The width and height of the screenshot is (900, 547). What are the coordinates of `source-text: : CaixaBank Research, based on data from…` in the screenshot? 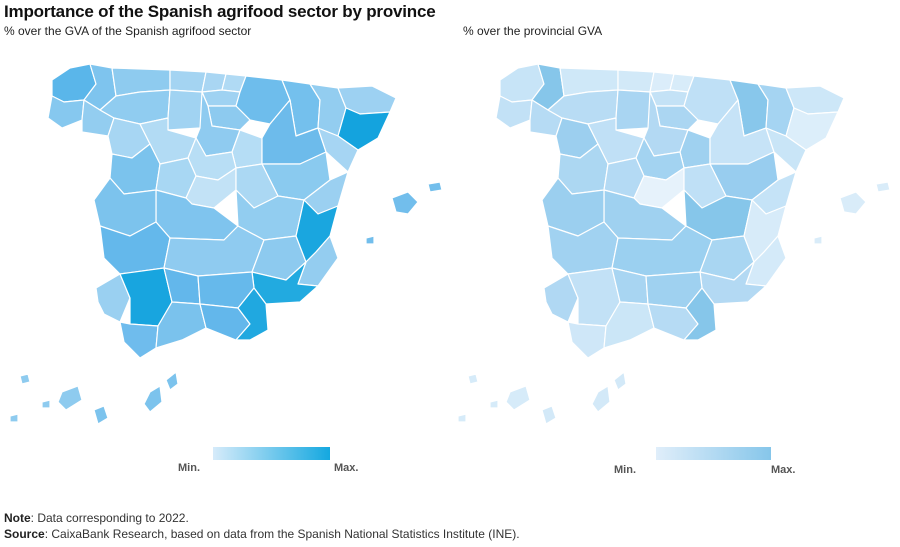 It's located at (282, 534).